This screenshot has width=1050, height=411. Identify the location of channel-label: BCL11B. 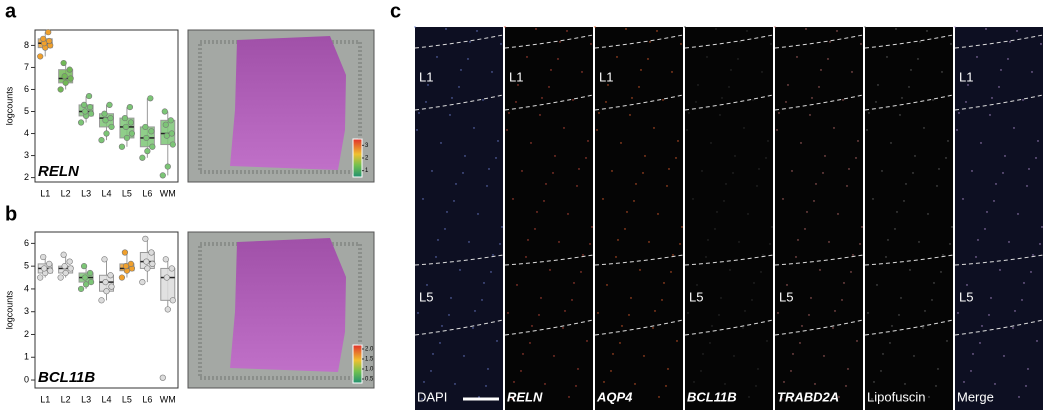
(712, 396).